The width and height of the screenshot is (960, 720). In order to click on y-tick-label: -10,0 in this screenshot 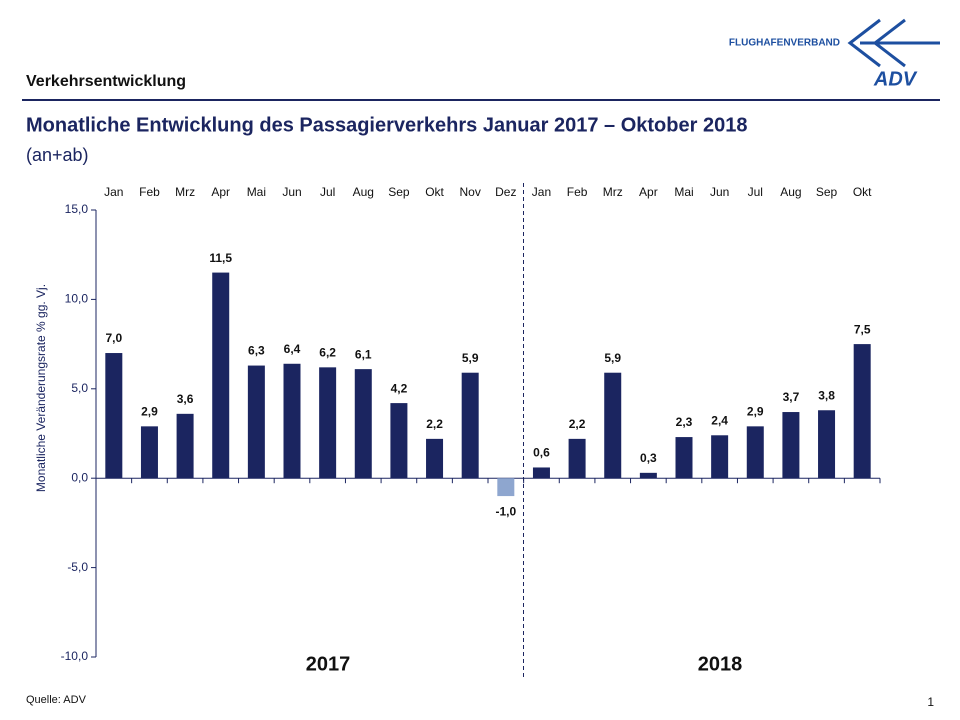, I will do `click(75, 656)`.